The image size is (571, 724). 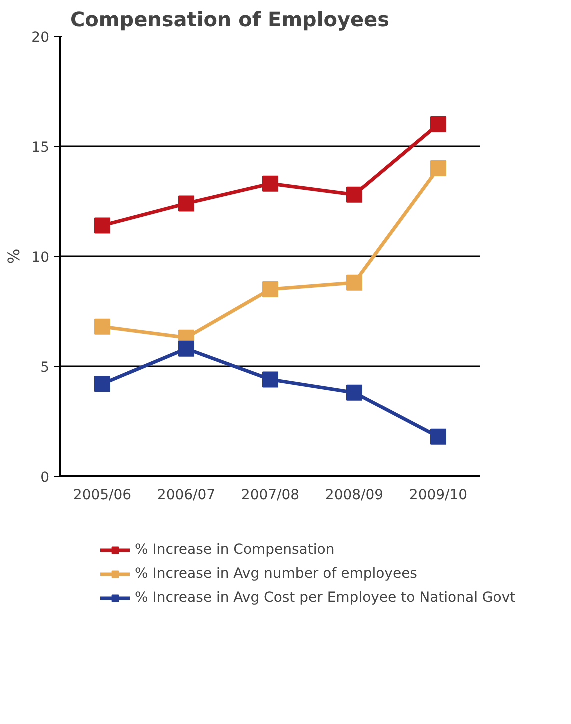 What do you see at coordinates (325, 598) in the screenshot?
I see `legend-label: % Increase in Avg Cost per Employee to National Govt` at bounding box center [325, 598].